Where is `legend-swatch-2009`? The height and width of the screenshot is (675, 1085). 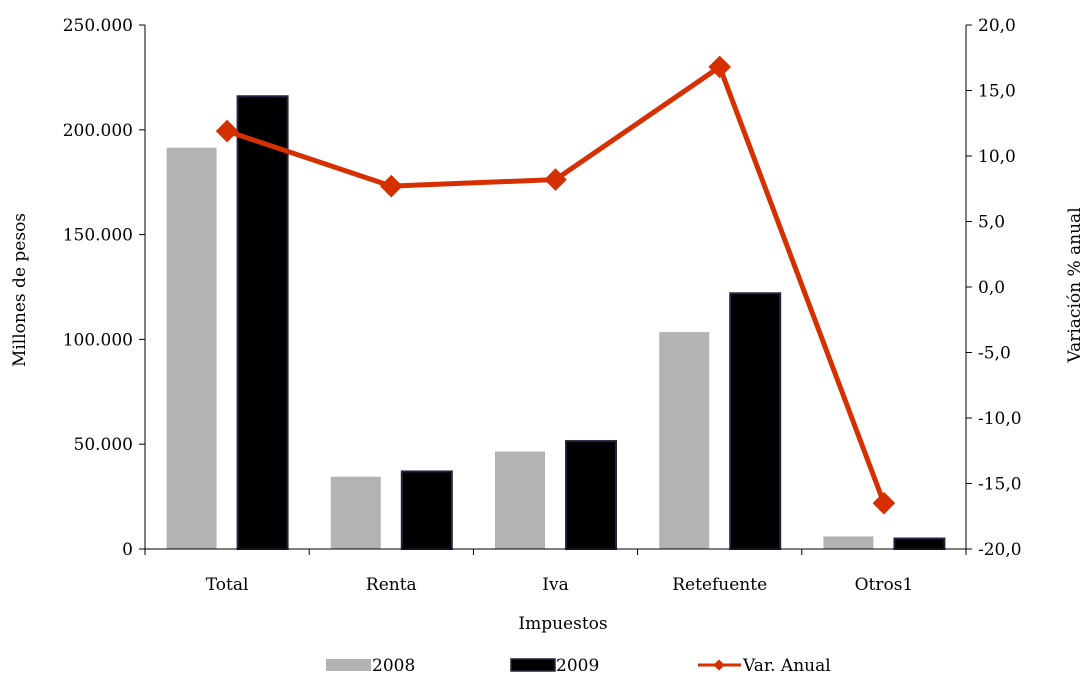 legend-swatch-2009 is located at coordinates (533, 665).